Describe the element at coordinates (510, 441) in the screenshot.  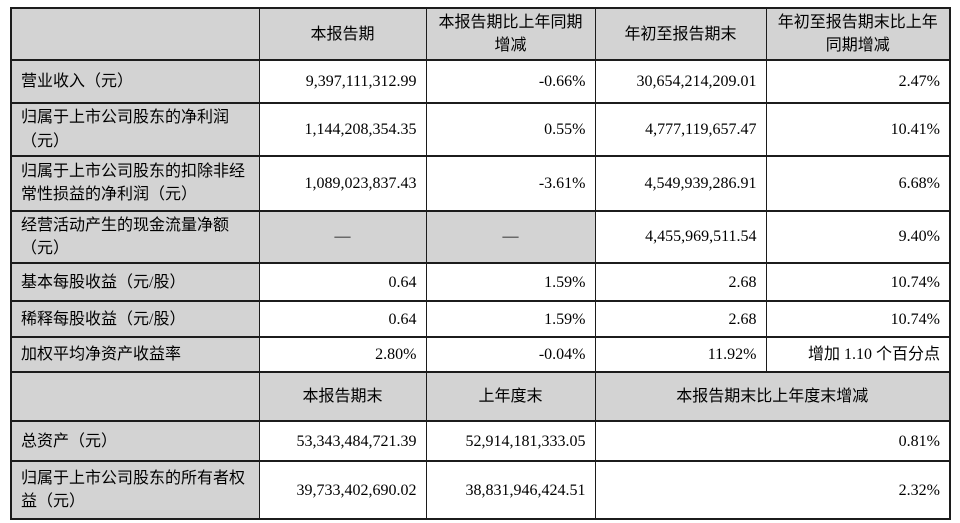
I see `value-cell: 52,914,181,333.05` at that location.